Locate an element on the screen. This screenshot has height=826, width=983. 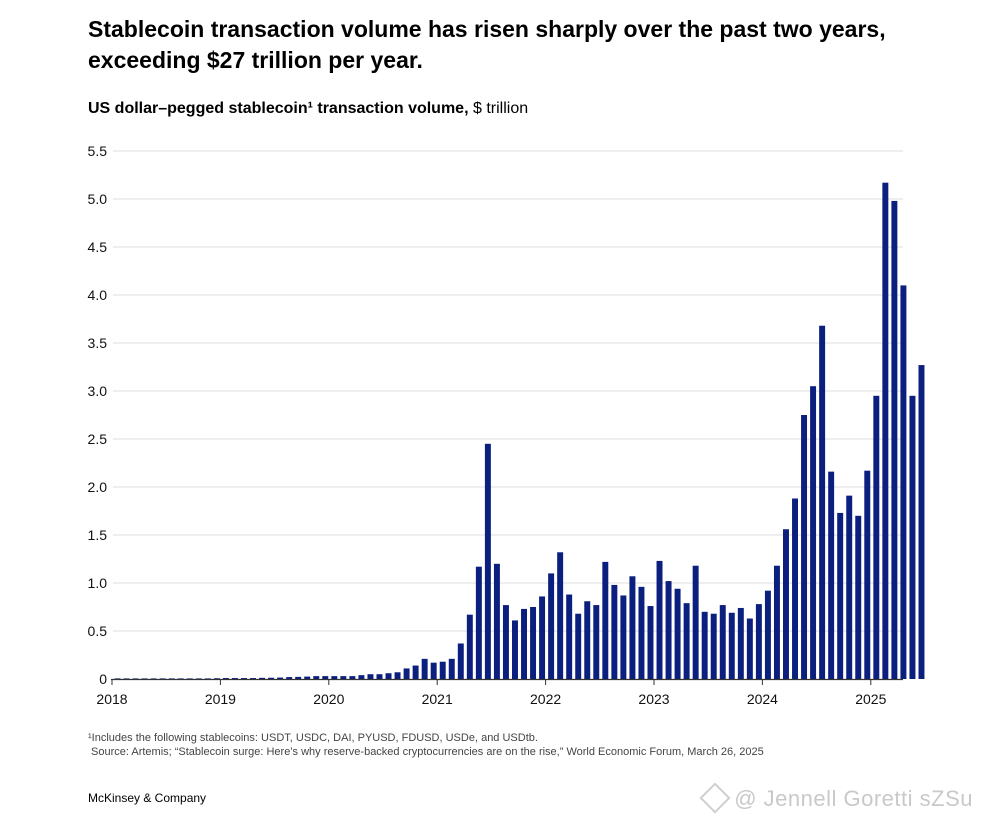
y-tick-label: 1.5 is located at coordinates (98, 535).